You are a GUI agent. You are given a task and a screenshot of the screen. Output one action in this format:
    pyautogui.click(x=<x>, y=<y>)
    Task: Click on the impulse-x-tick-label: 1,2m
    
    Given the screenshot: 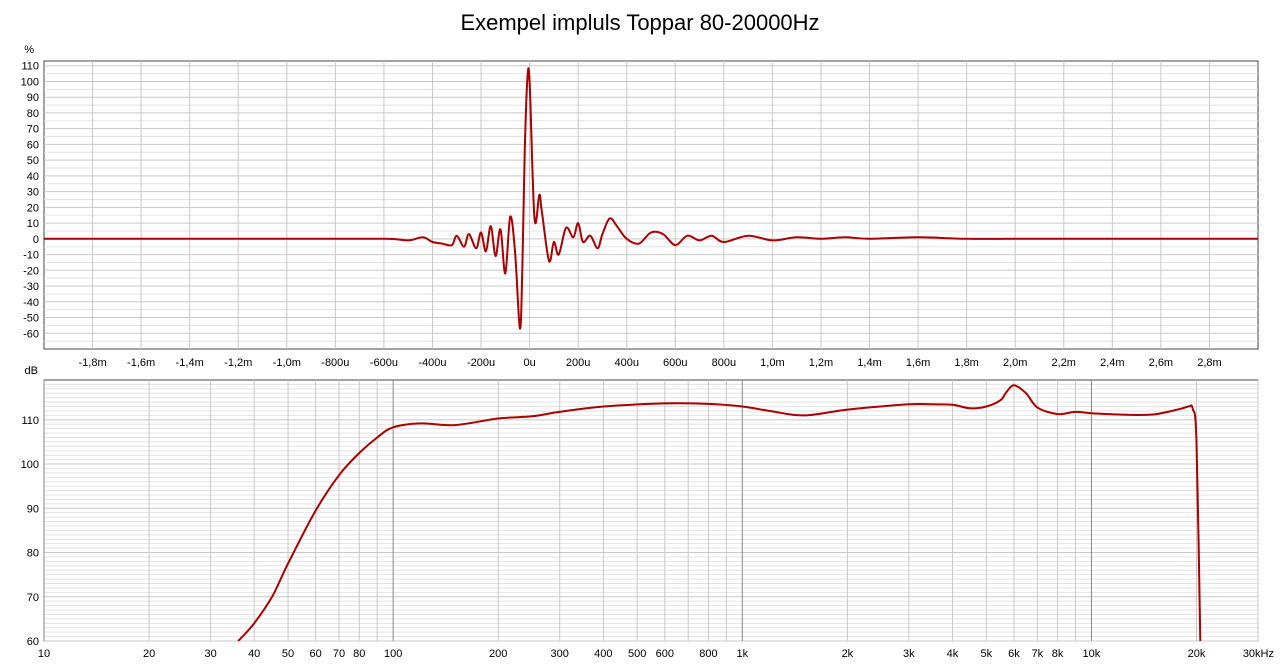 What is the action you would take?
    pyautogui.click(x=821, y=363)
    